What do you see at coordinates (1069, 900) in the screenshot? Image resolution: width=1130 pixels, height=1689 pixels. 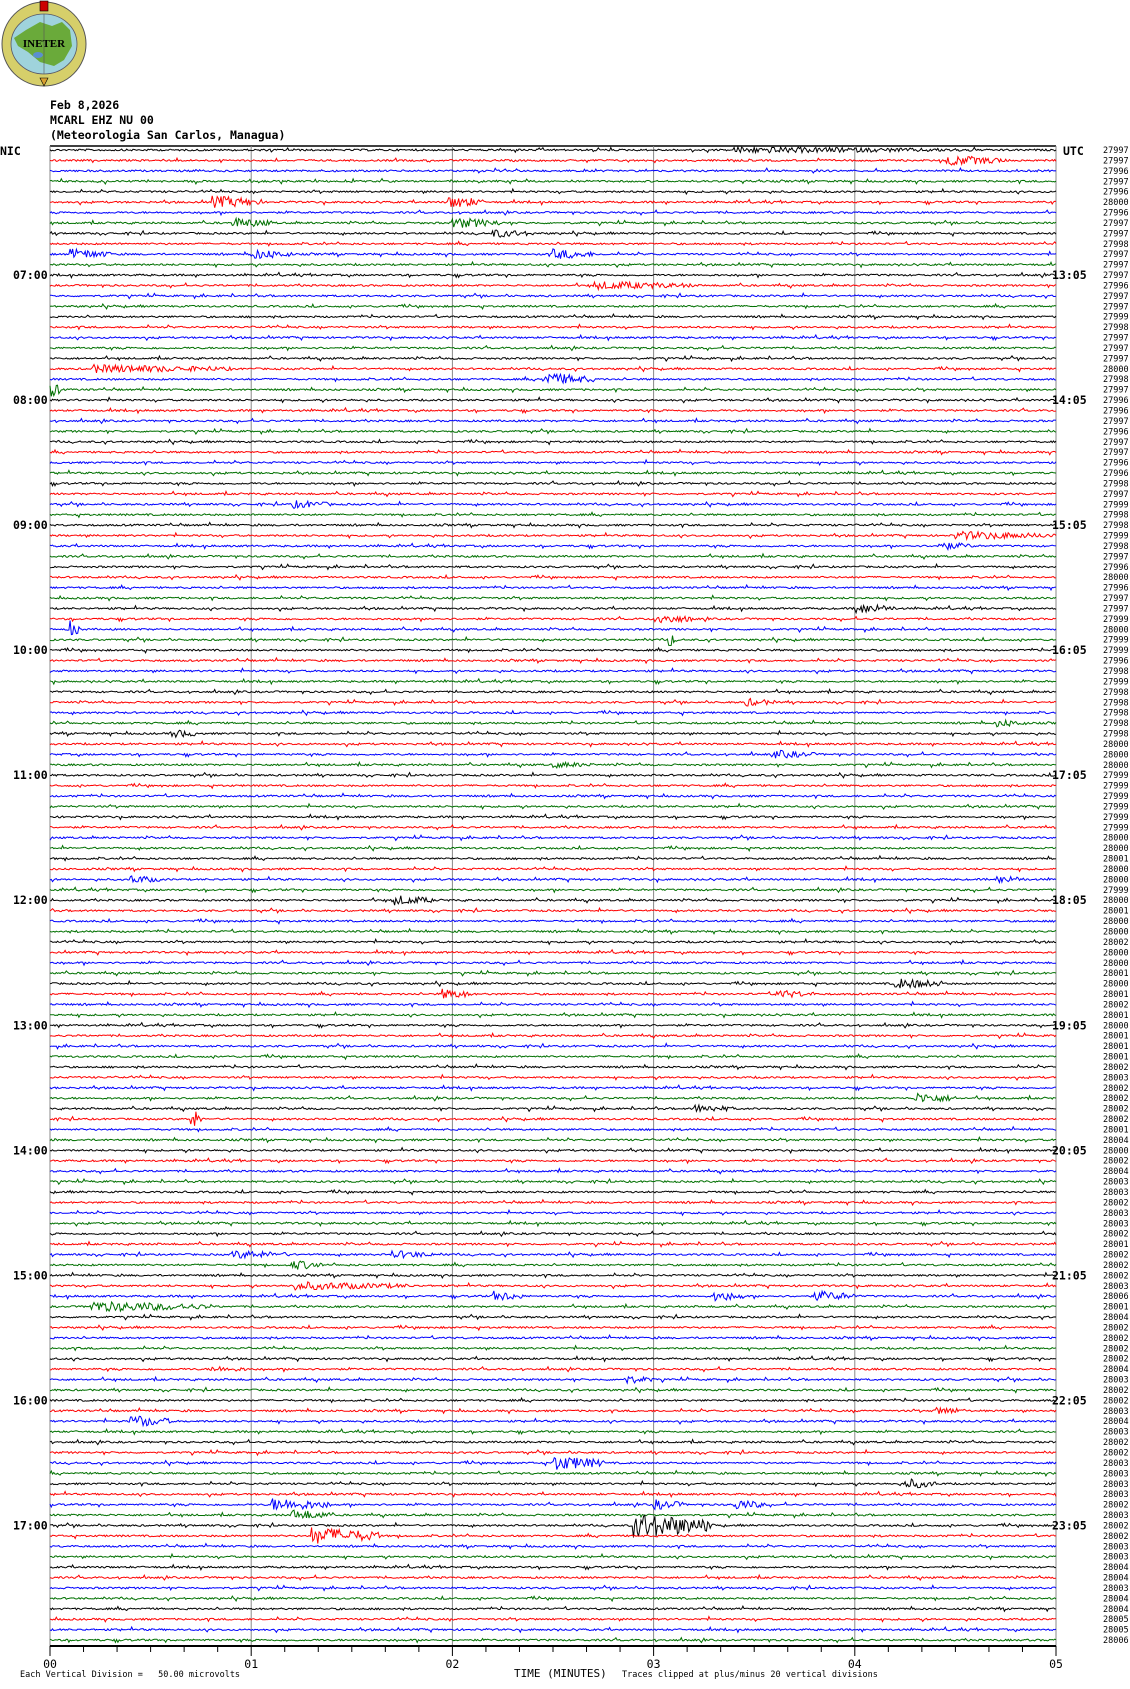 I see `utc-hour-label: 18:05` at bounding box center [1069, 900].